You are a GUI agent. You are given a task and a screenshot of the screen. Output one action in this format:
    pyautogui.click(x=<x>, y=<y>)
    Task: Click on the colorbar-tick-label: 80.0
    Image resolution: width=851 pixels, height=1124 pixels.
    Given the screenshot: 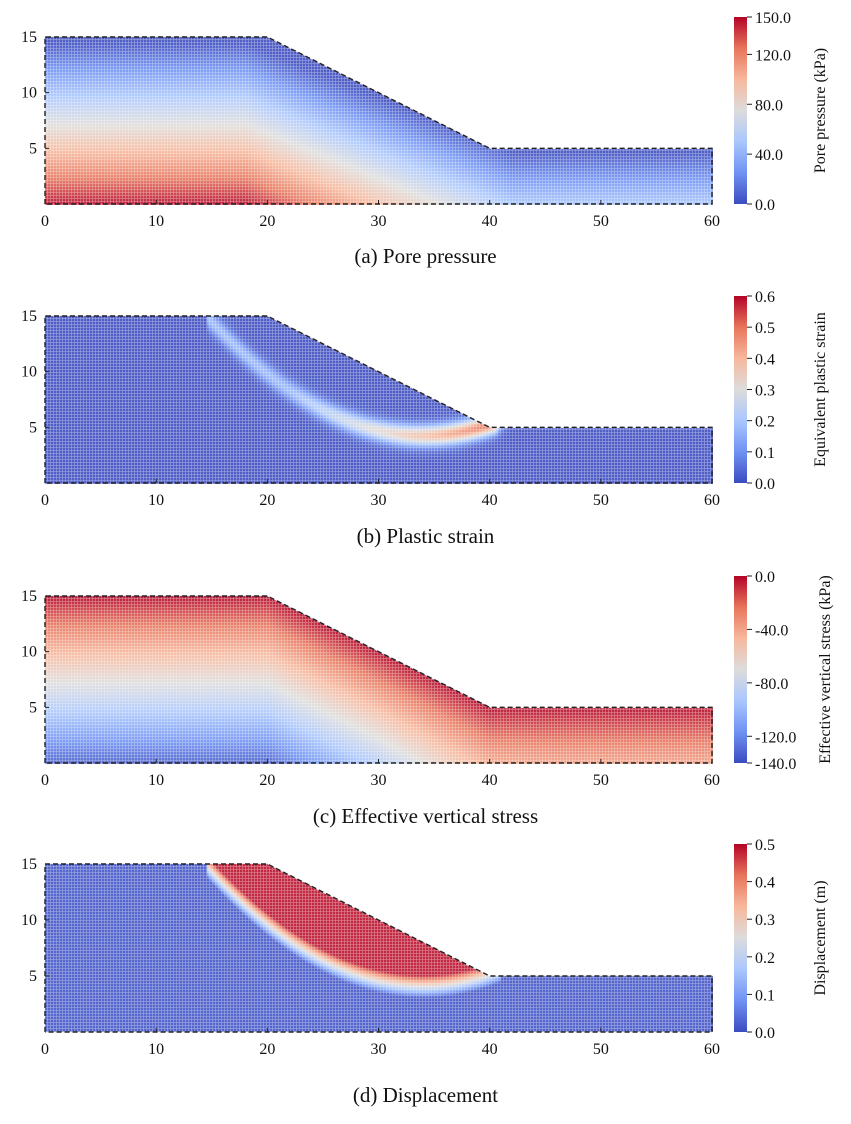 What is the action you would take?
    pyautogui.click(x=769, y=105)
    